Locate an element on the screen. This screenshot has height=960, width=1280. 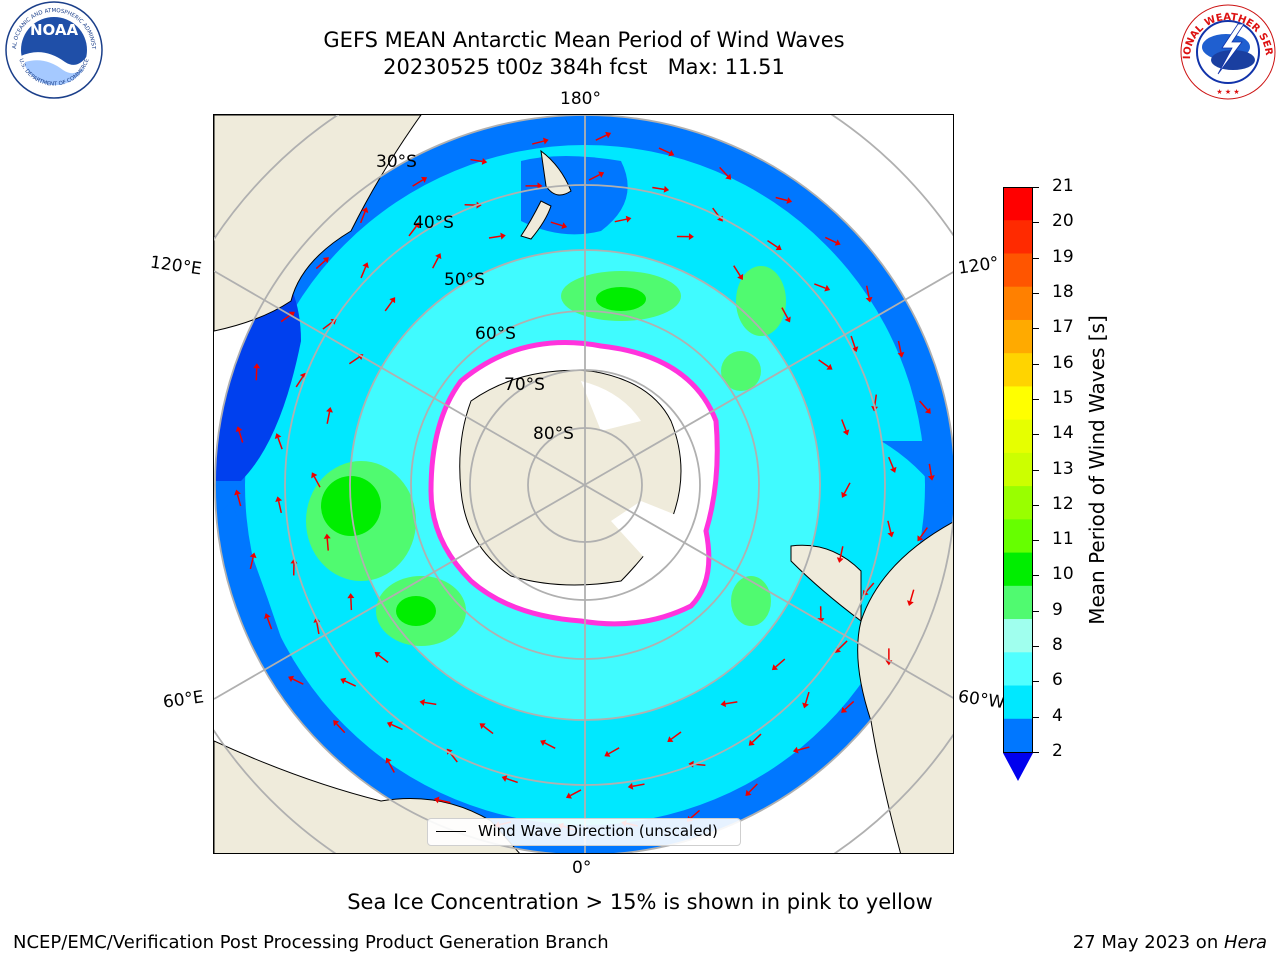
new-zealand is located at coordinates (546, 194).